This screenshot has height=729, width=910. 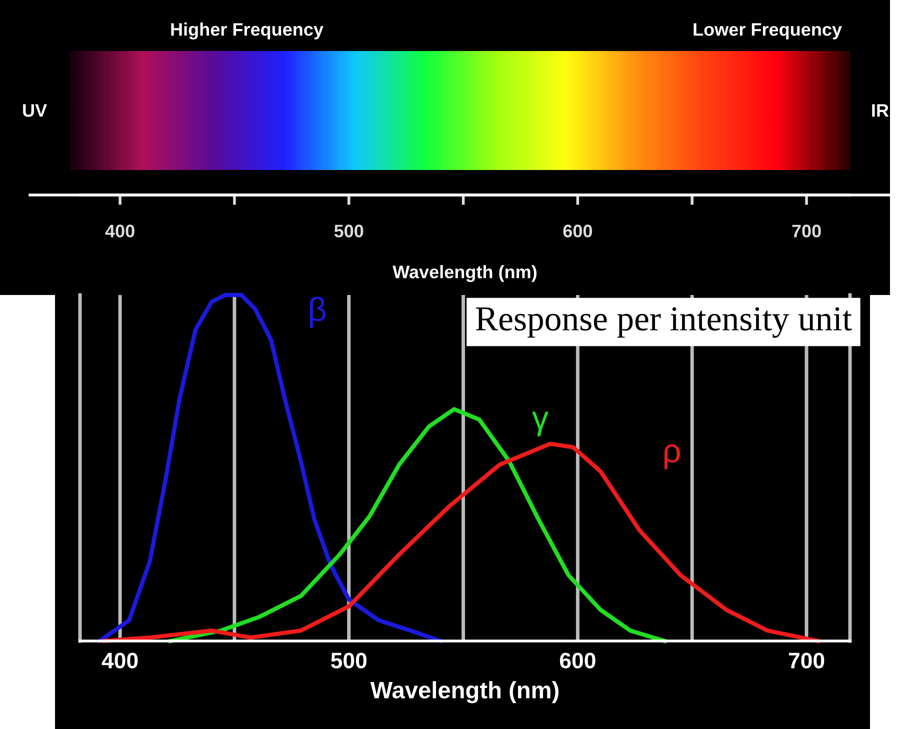 What do you see at coordinates (806, 231) in the screenshot?
I see `x2-tick-label: 700` at bounding box center [806, 231].